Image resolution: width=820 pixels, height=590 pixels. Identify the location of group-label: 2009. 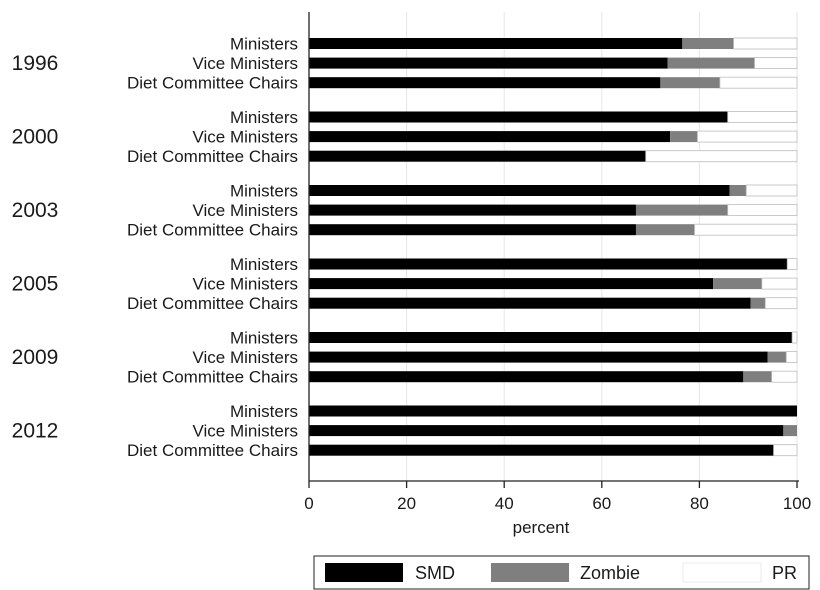
(35, 357).